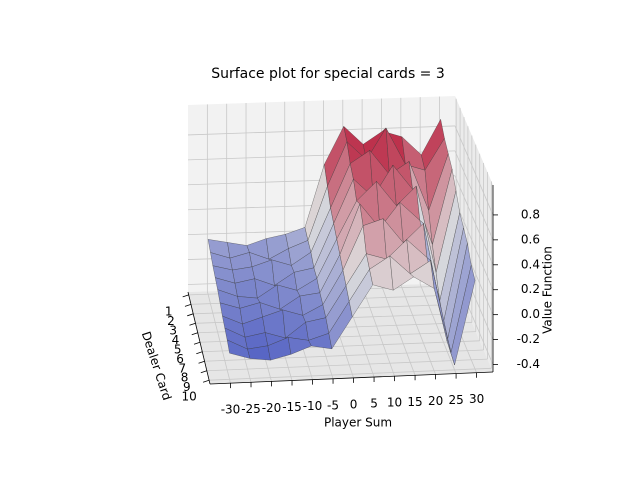  What do you see at coordinates (333, 405) in the screenshot?
I see `x-tick-label: -5` at bounding box center [333, 405].